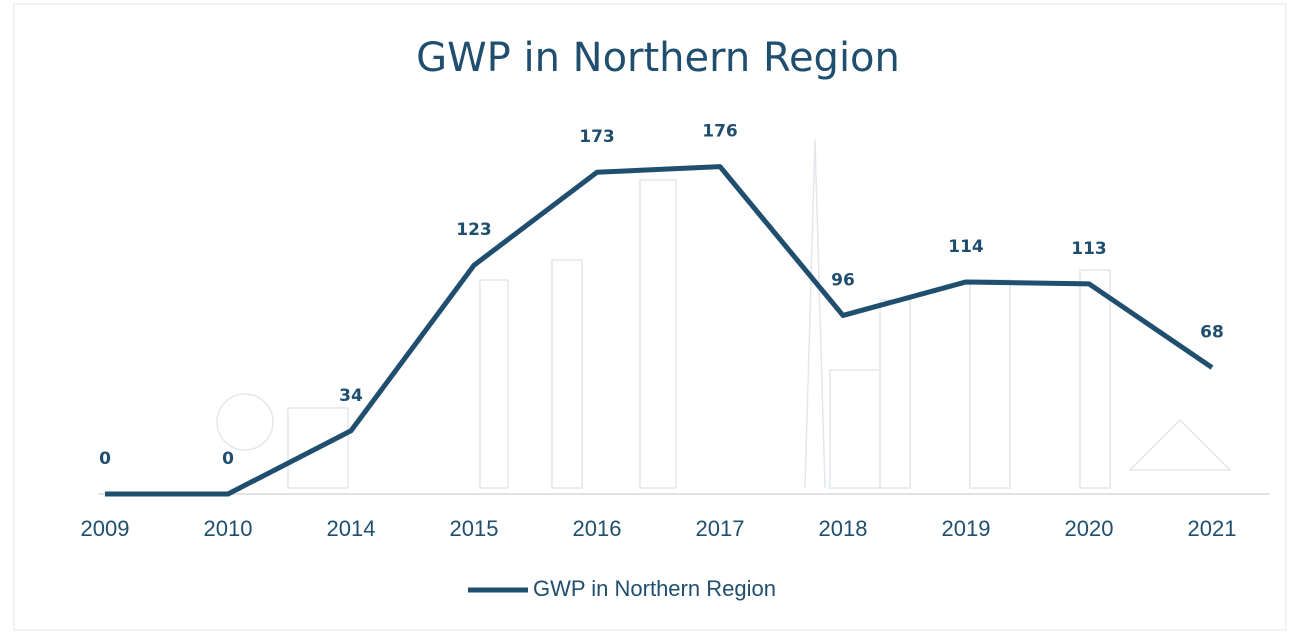 This screenshot has width=1294, height=634. What do you see at coordinates (105, 528) in the screenshot?
I see `x-tick-label: 2009` at bounding box center [105, 528].